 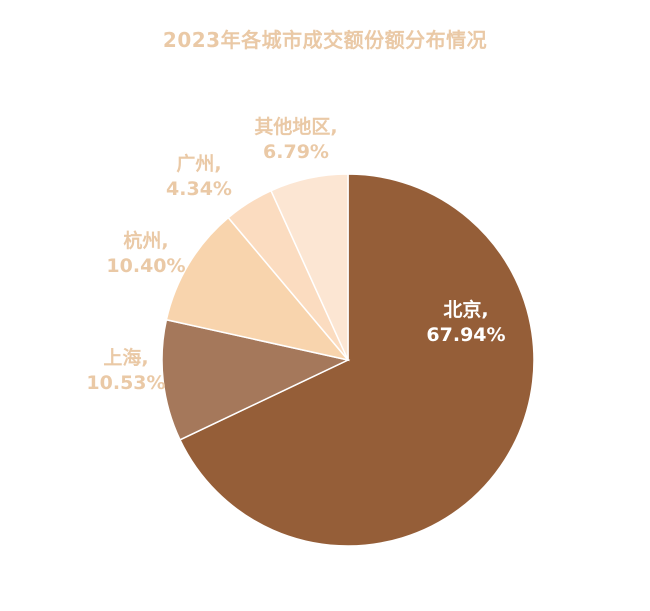 What do you see at coordinates (465, 309) in the screenshot?
I see `slice-label-1: 北京,` at bounding box center [465, 309].